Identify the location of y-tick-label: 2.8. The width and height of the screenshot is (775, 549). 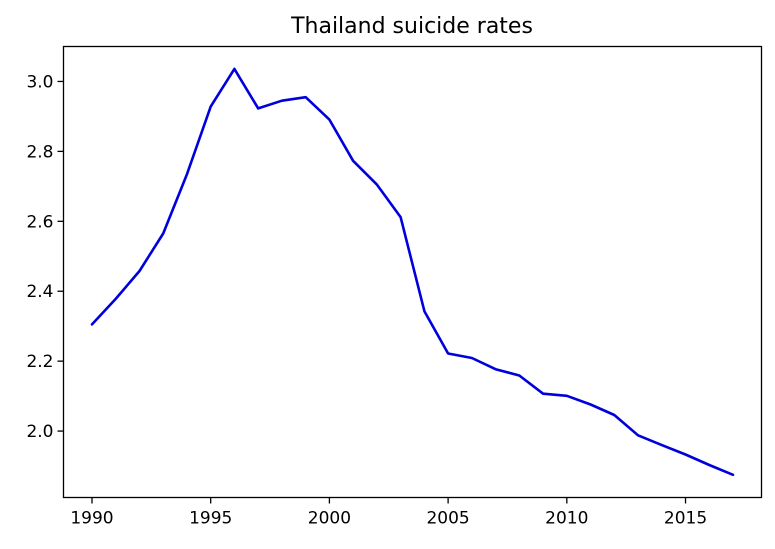
(39, 152).